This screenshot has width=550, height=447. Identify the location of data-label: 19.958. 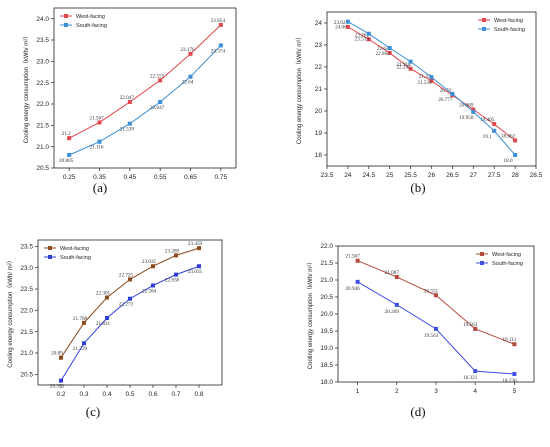
(466, 118).